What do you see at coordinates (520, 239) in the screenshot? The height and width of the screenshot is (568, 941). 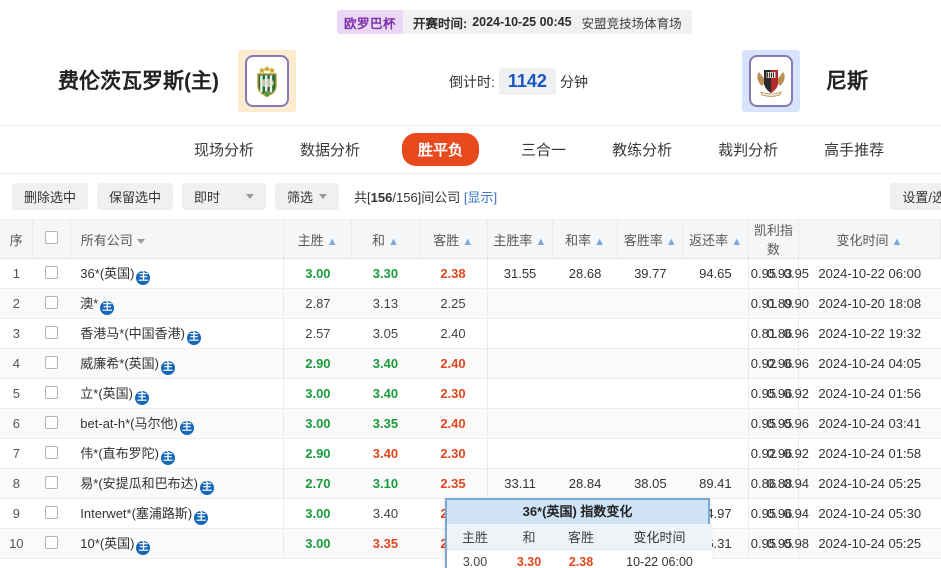 I see `th-home-win-rate: 主胜率 ▲` at bounding box center [520, 239].